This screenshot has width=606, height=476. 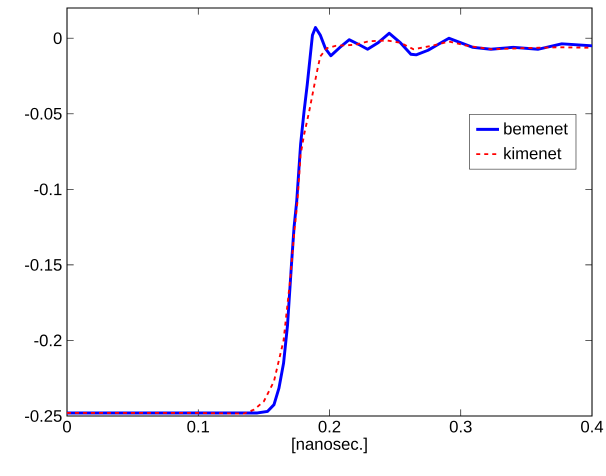 What do you see at coordinates (48, 189) in the screenshot?
I see `y-tick-label: -0.1` at bounding box center [48, 189].